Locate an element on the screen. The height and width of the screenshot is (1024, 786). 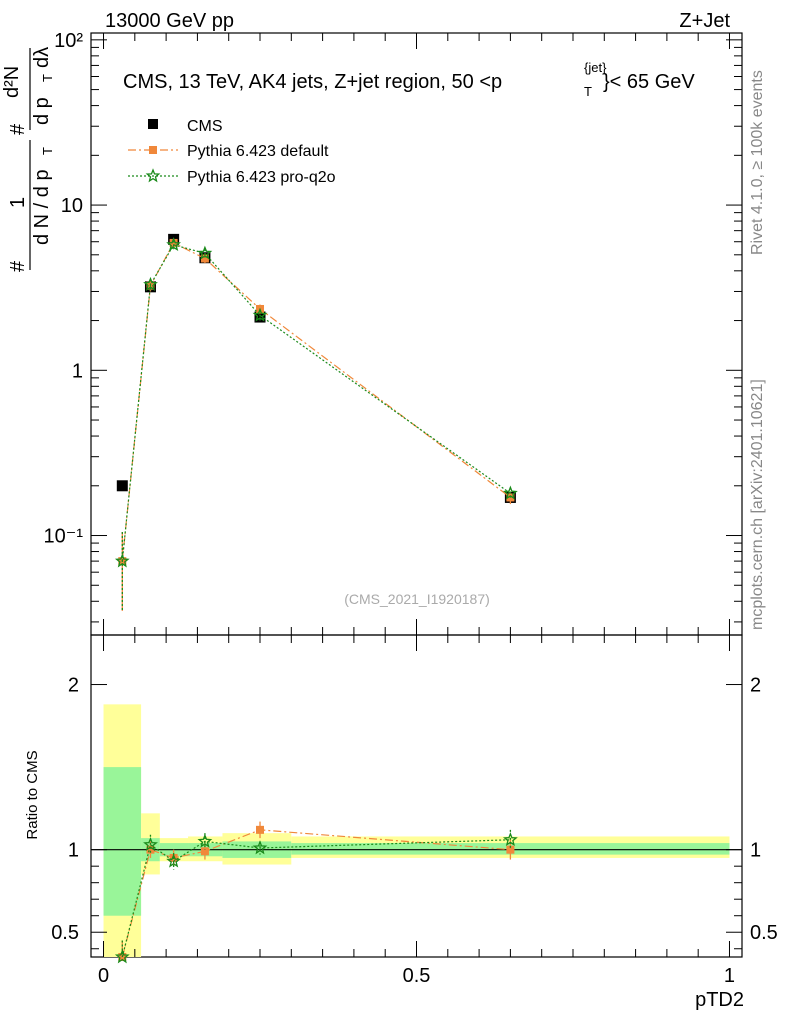
rivet-version-label: Rivet 4.1.0, ≥ 100k events is located at coordinates (757, 162).